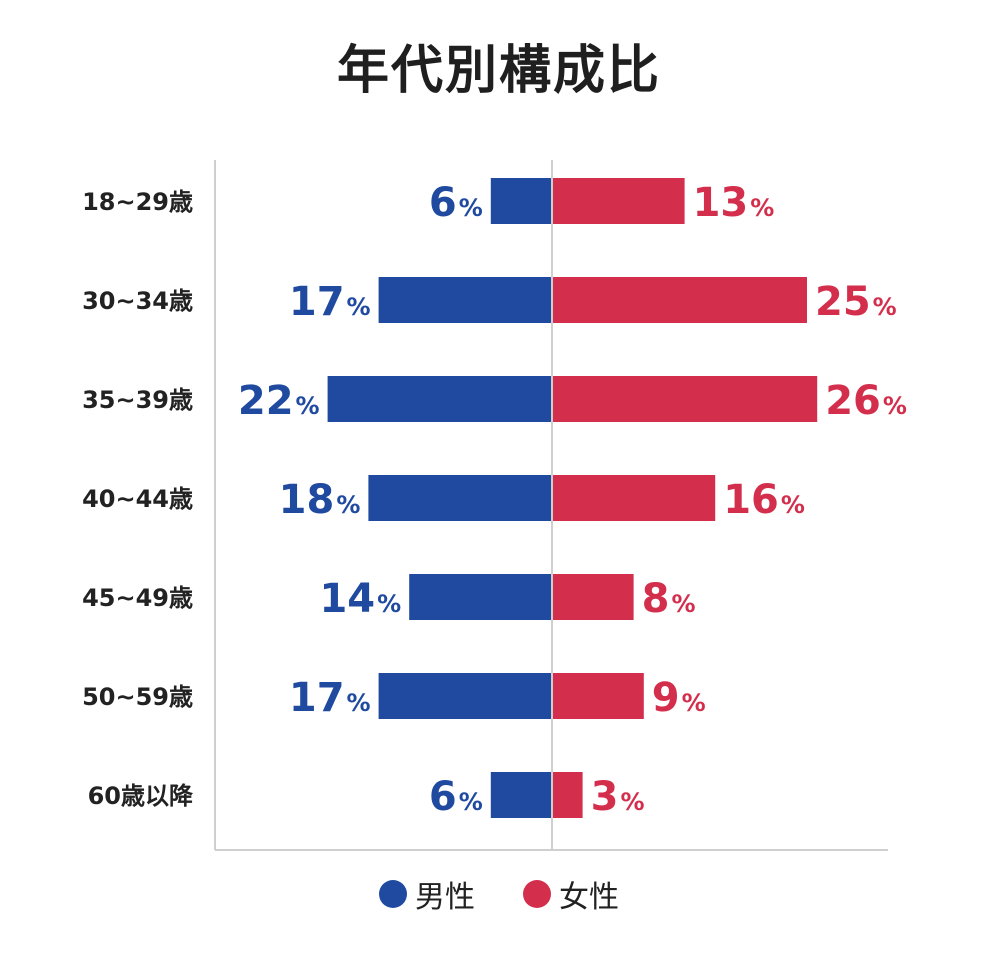  I want to click on legend-swatch-male, so click(393, 894).